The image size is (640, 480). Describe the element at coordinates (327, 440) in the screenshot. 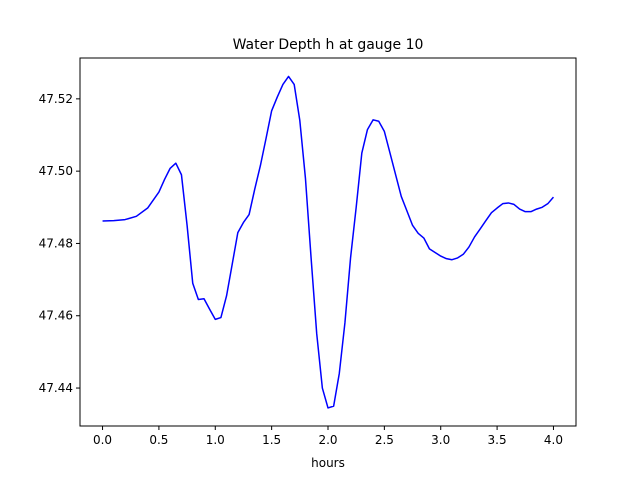

I see `x-tick-label: 2.0` at that location.